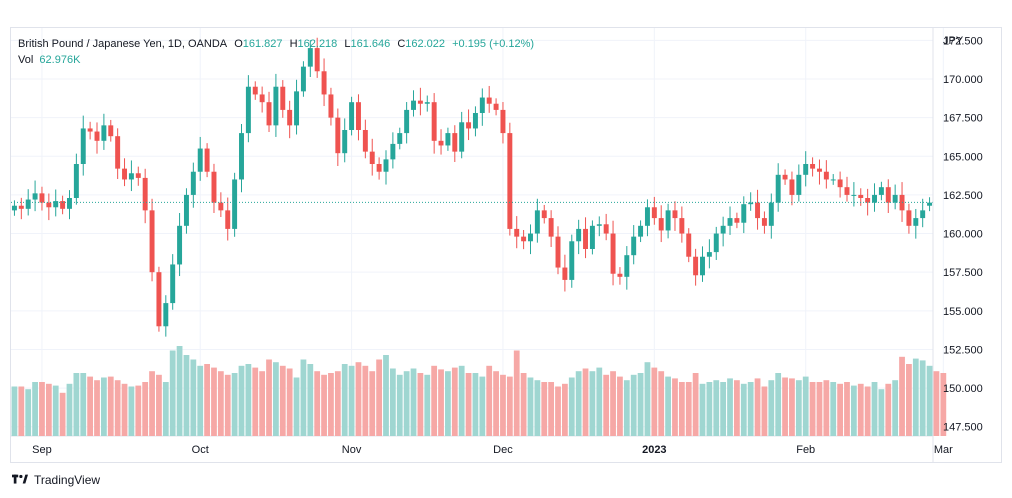 The width and height of the screenshot is (1012, 498). What do you see at coordinates (238, 44) in the screenshot?
I see `open-label: O` at bounding box center [238, 44].